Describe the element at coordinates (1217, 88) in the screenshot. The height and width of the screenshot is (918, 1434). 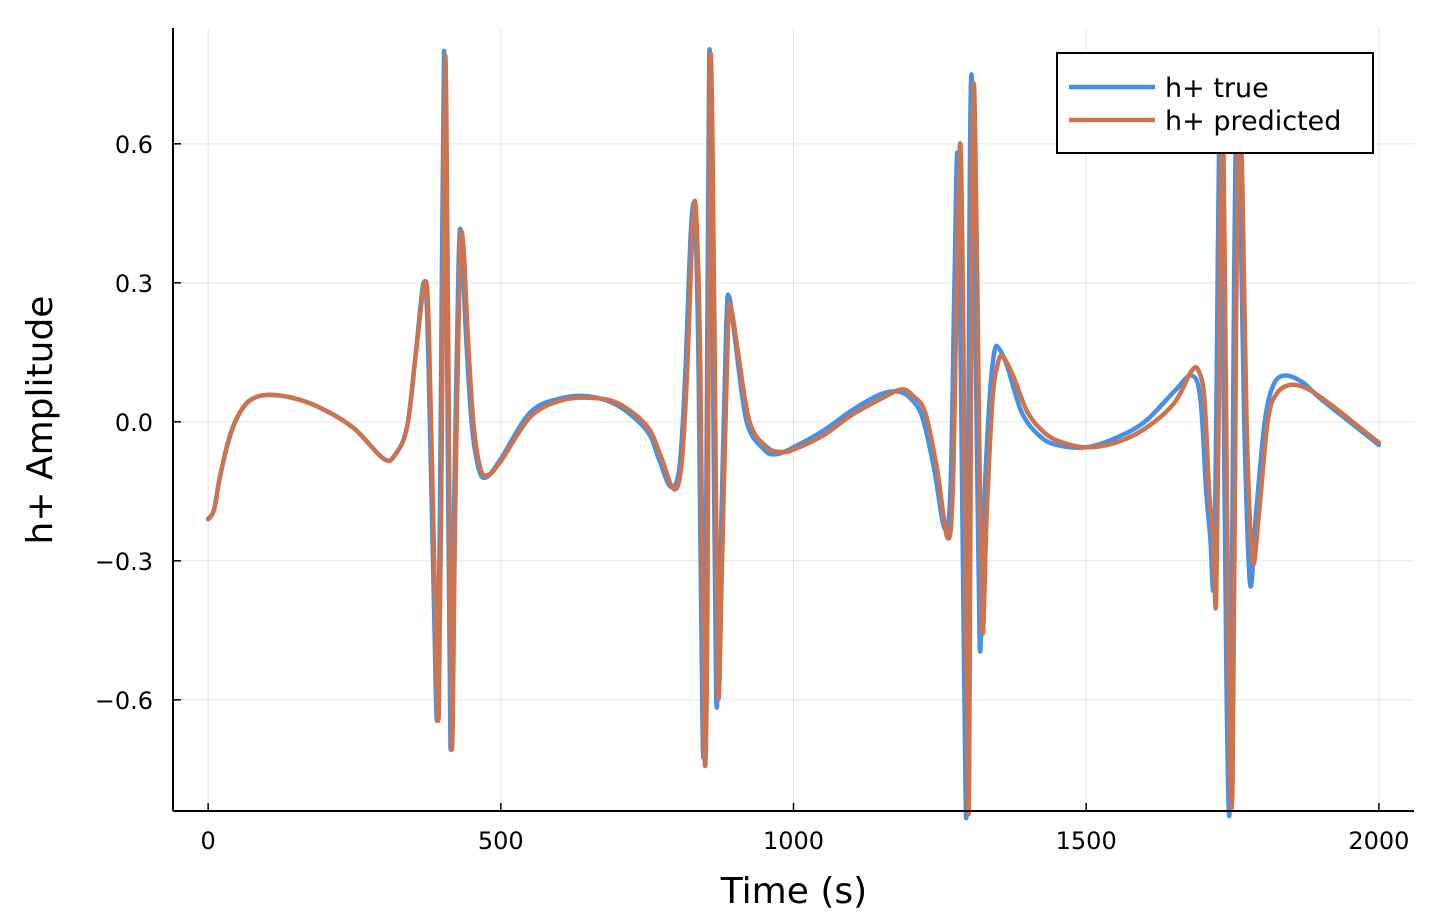
I see `legend-label: h+ true` at that location.